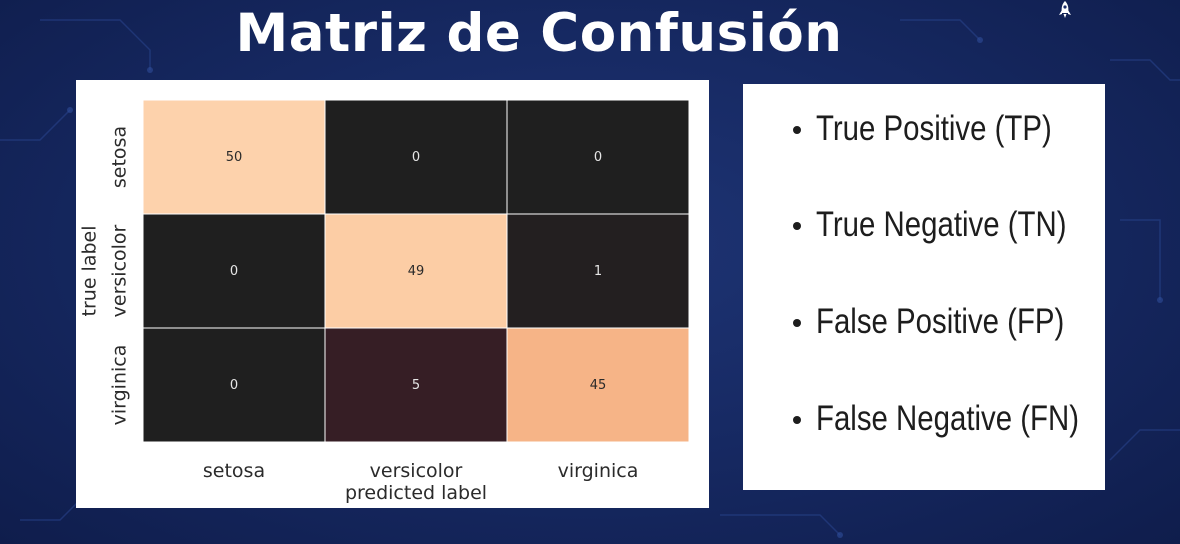  Describe the element at coordinates (416, 471) in the screenshot. I see `x-tick-label: versicolor` at that location.